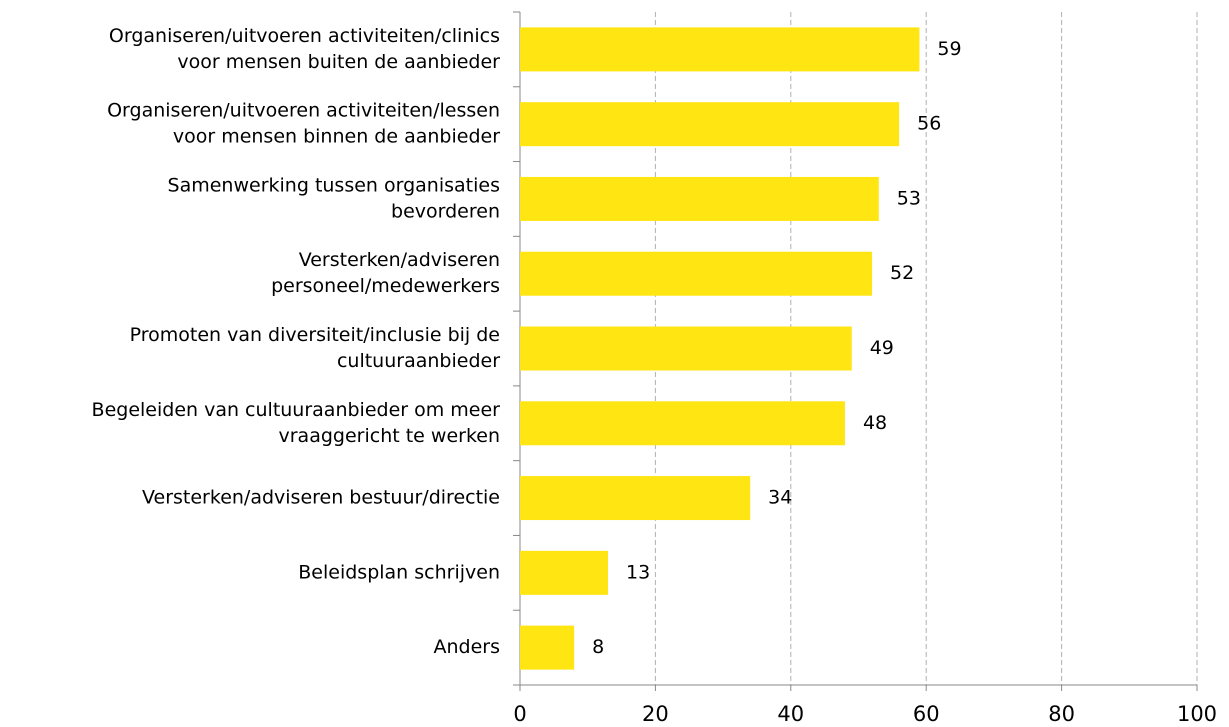  I want to click on category-label: Anders, so click(467, 647).